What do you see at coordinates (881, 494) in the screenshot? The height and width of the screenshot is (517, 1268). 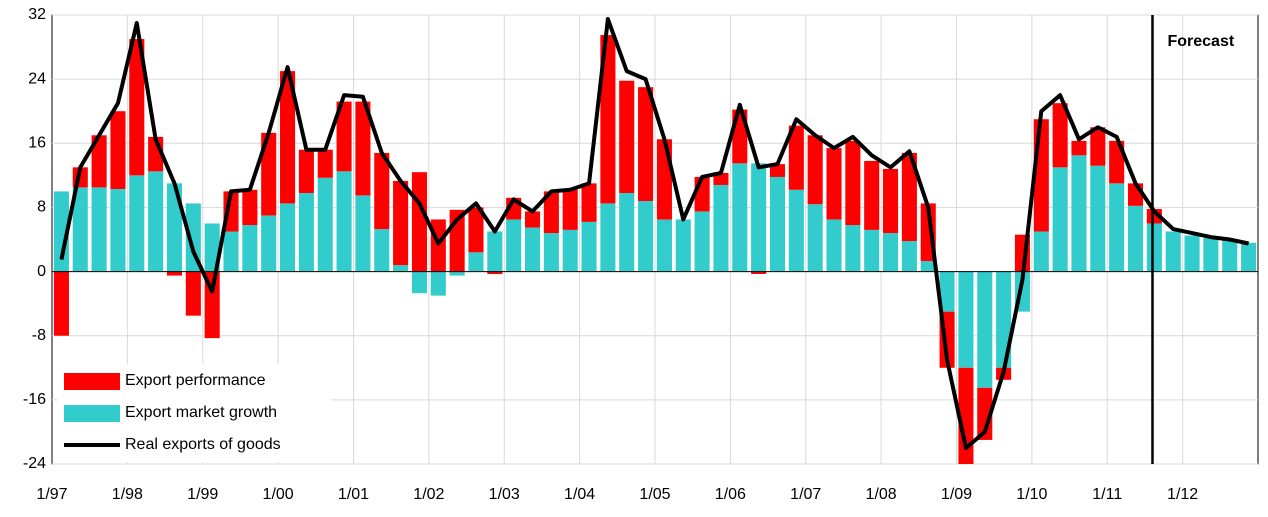 I see `x-tick-label: 1/08` at bounding box center [881, 494].